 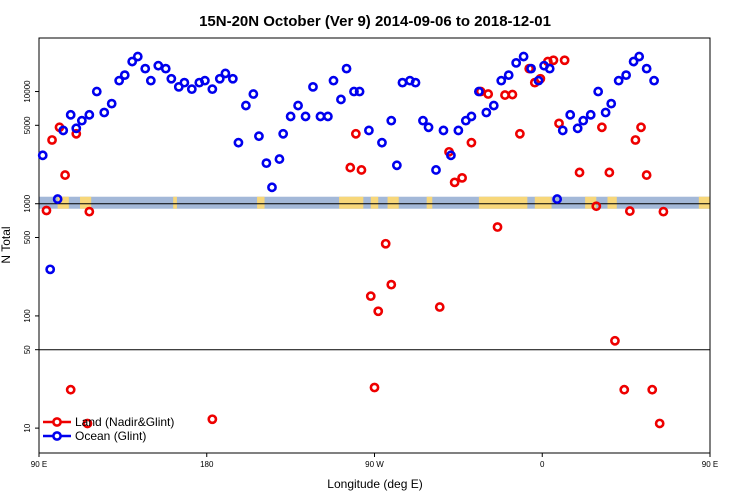 What do you see at coordinates (57, 436) in the screenshot?
I see `legend-marker-ocean` at bounding box center [57, 436].